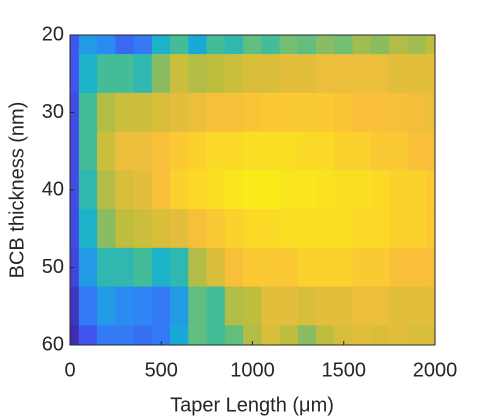  What do you see at coordinates (53, 344) in the screenshot?
I see `y-tick-label: 60` at bounding box center [53, 344].